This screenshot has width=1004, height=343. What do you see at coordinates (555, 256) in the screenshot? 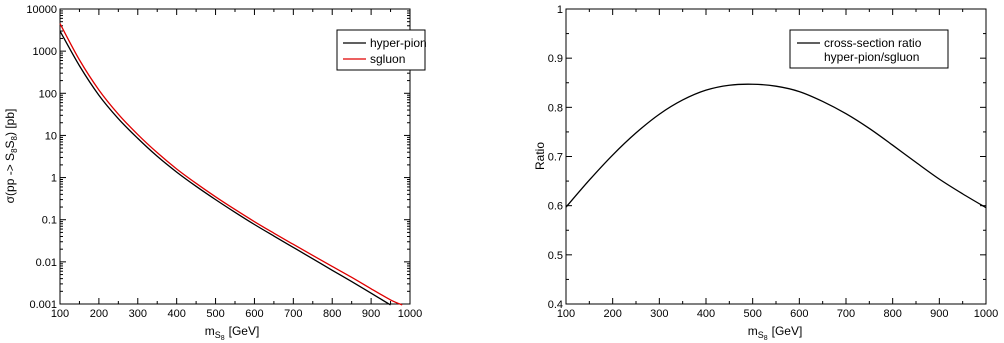
I see `right-y-tick-label: 0.5` at bounding box center [555, 256].